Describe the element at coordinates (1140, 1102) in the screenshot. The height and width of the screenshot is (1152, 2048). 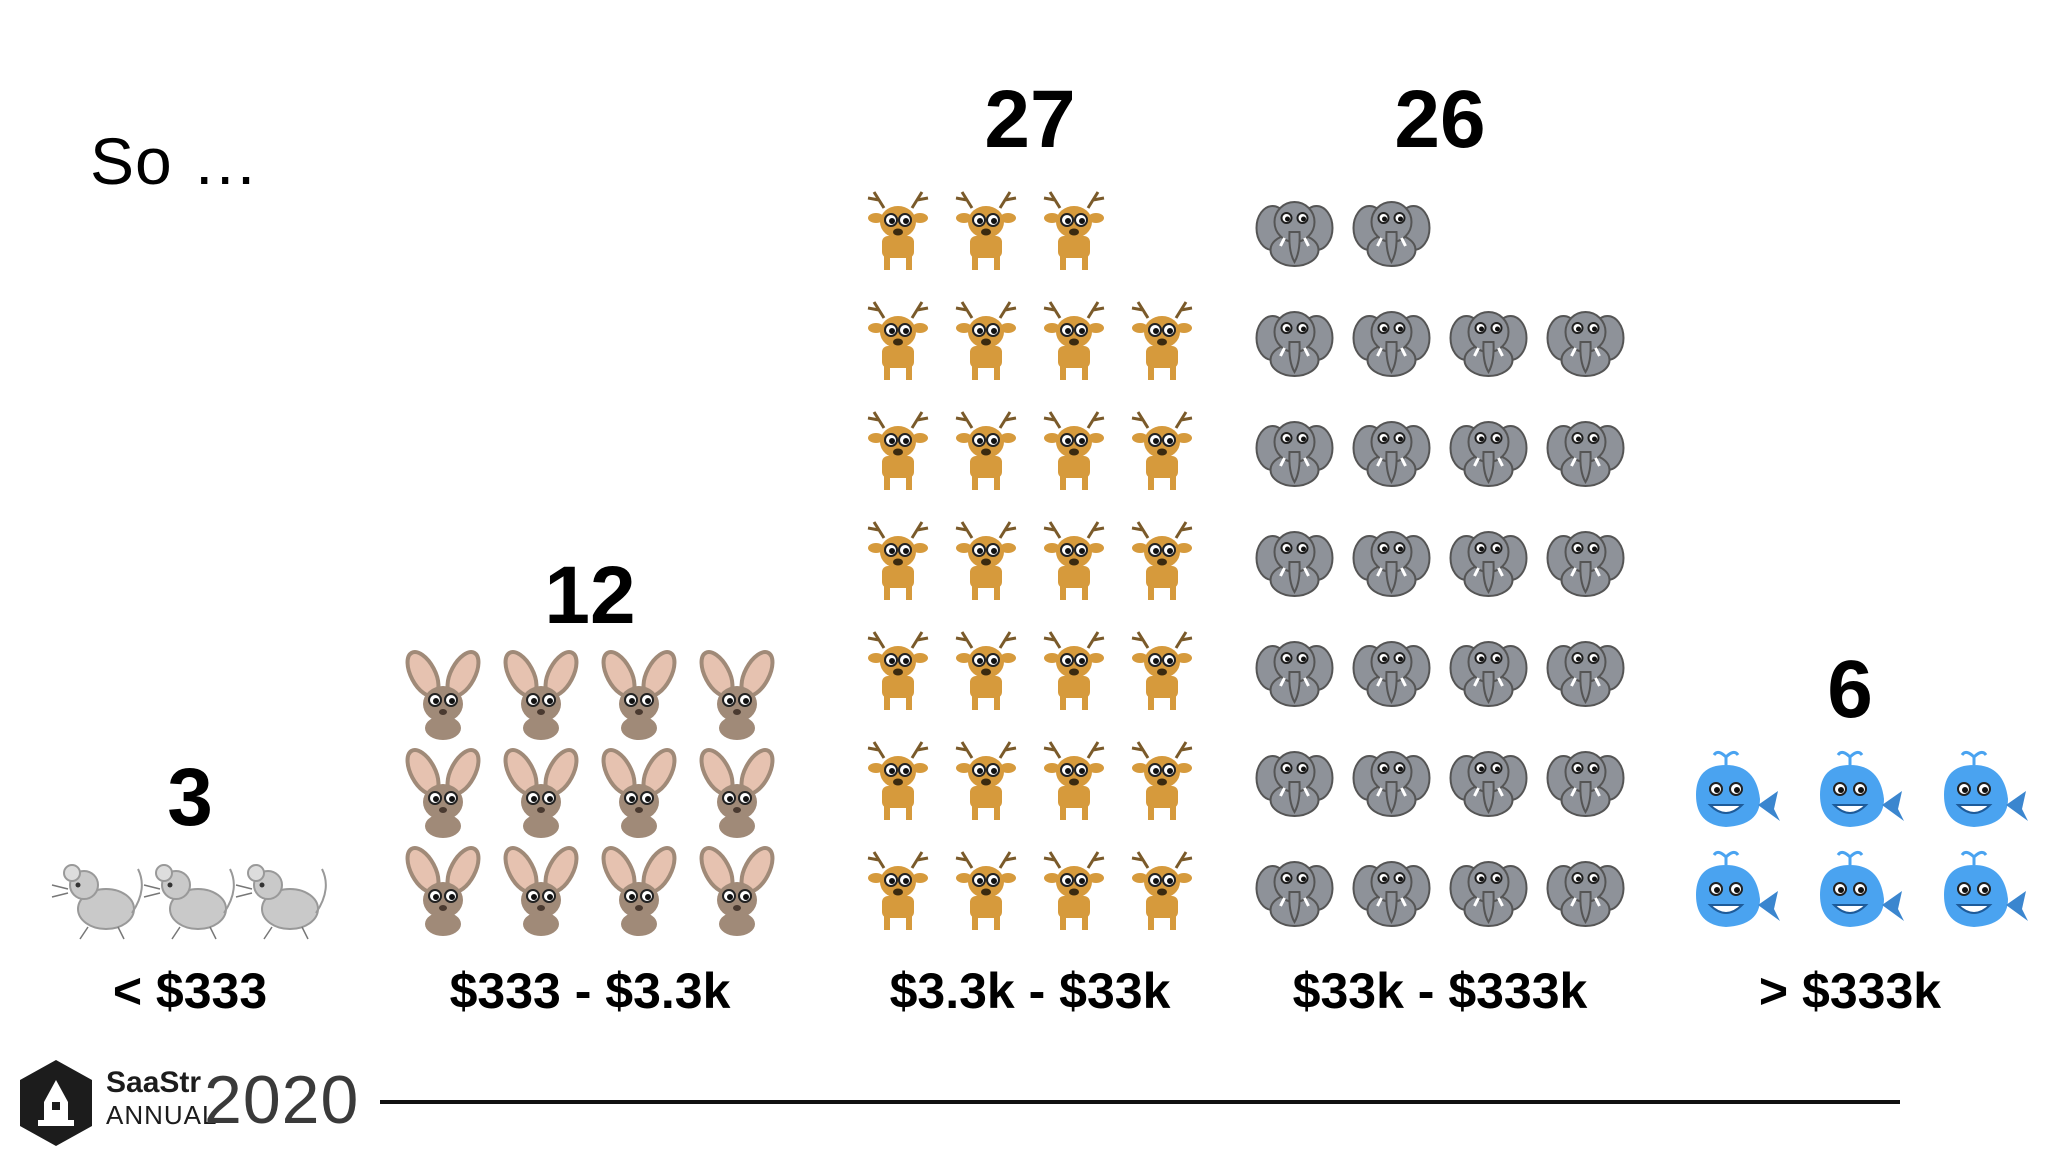
I see `footer-divider` at that location.